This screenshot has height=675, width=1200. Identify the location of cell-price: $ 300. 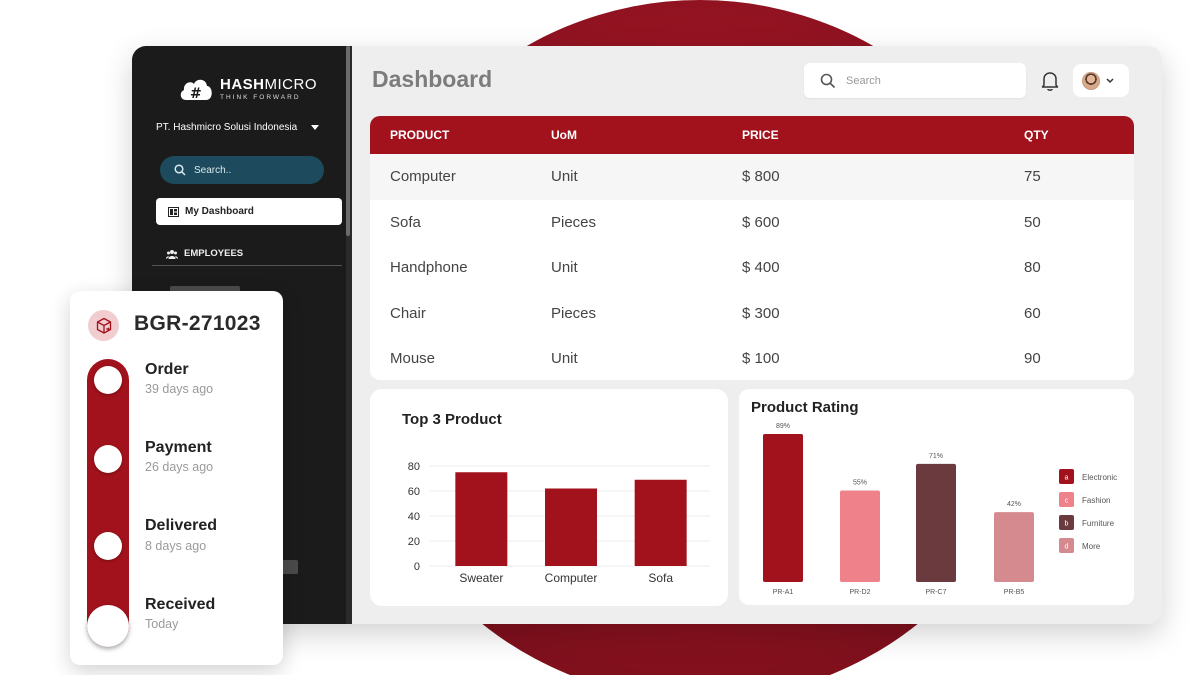
(761, 313).